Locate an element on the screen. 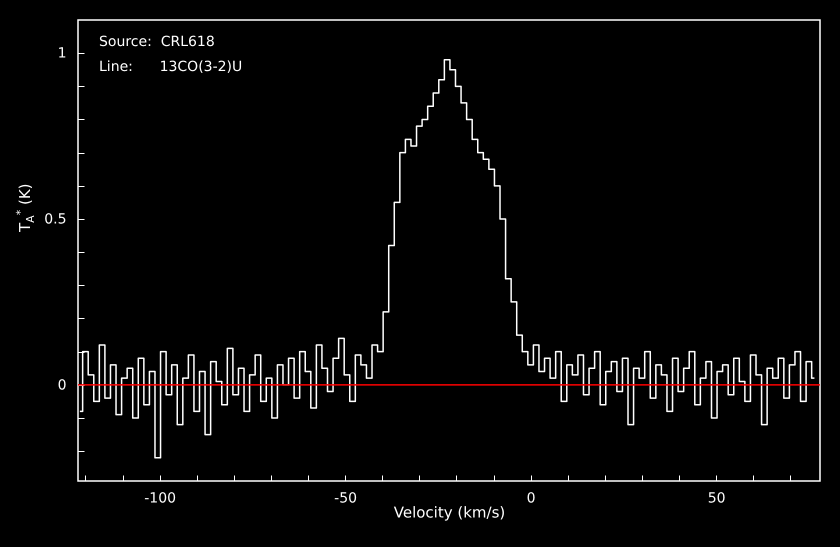 The width and height of the screenshot is (840, 547). annotation: Source: CRL618 is located at coordinates (157, 42).